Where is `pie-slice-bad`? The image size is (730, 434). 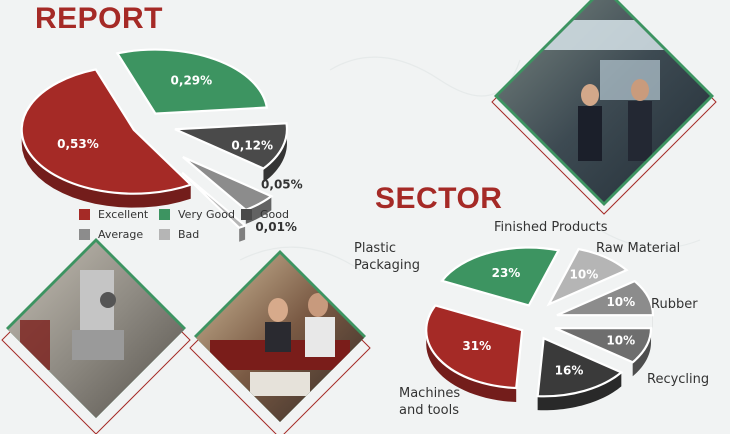
pie-slice-bad is located at coordinates (214, 200).